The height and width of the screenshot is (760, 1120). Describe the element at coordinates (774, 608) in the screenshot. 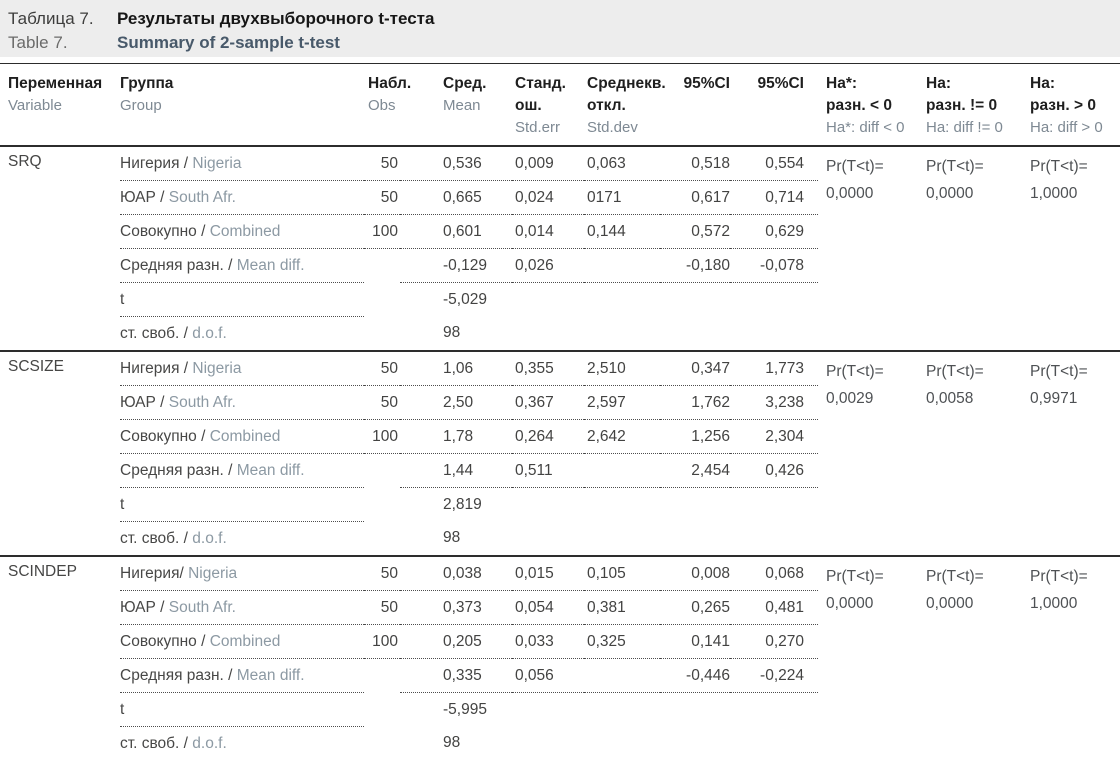

I see `cell-ci-high: 0,481` at that location.